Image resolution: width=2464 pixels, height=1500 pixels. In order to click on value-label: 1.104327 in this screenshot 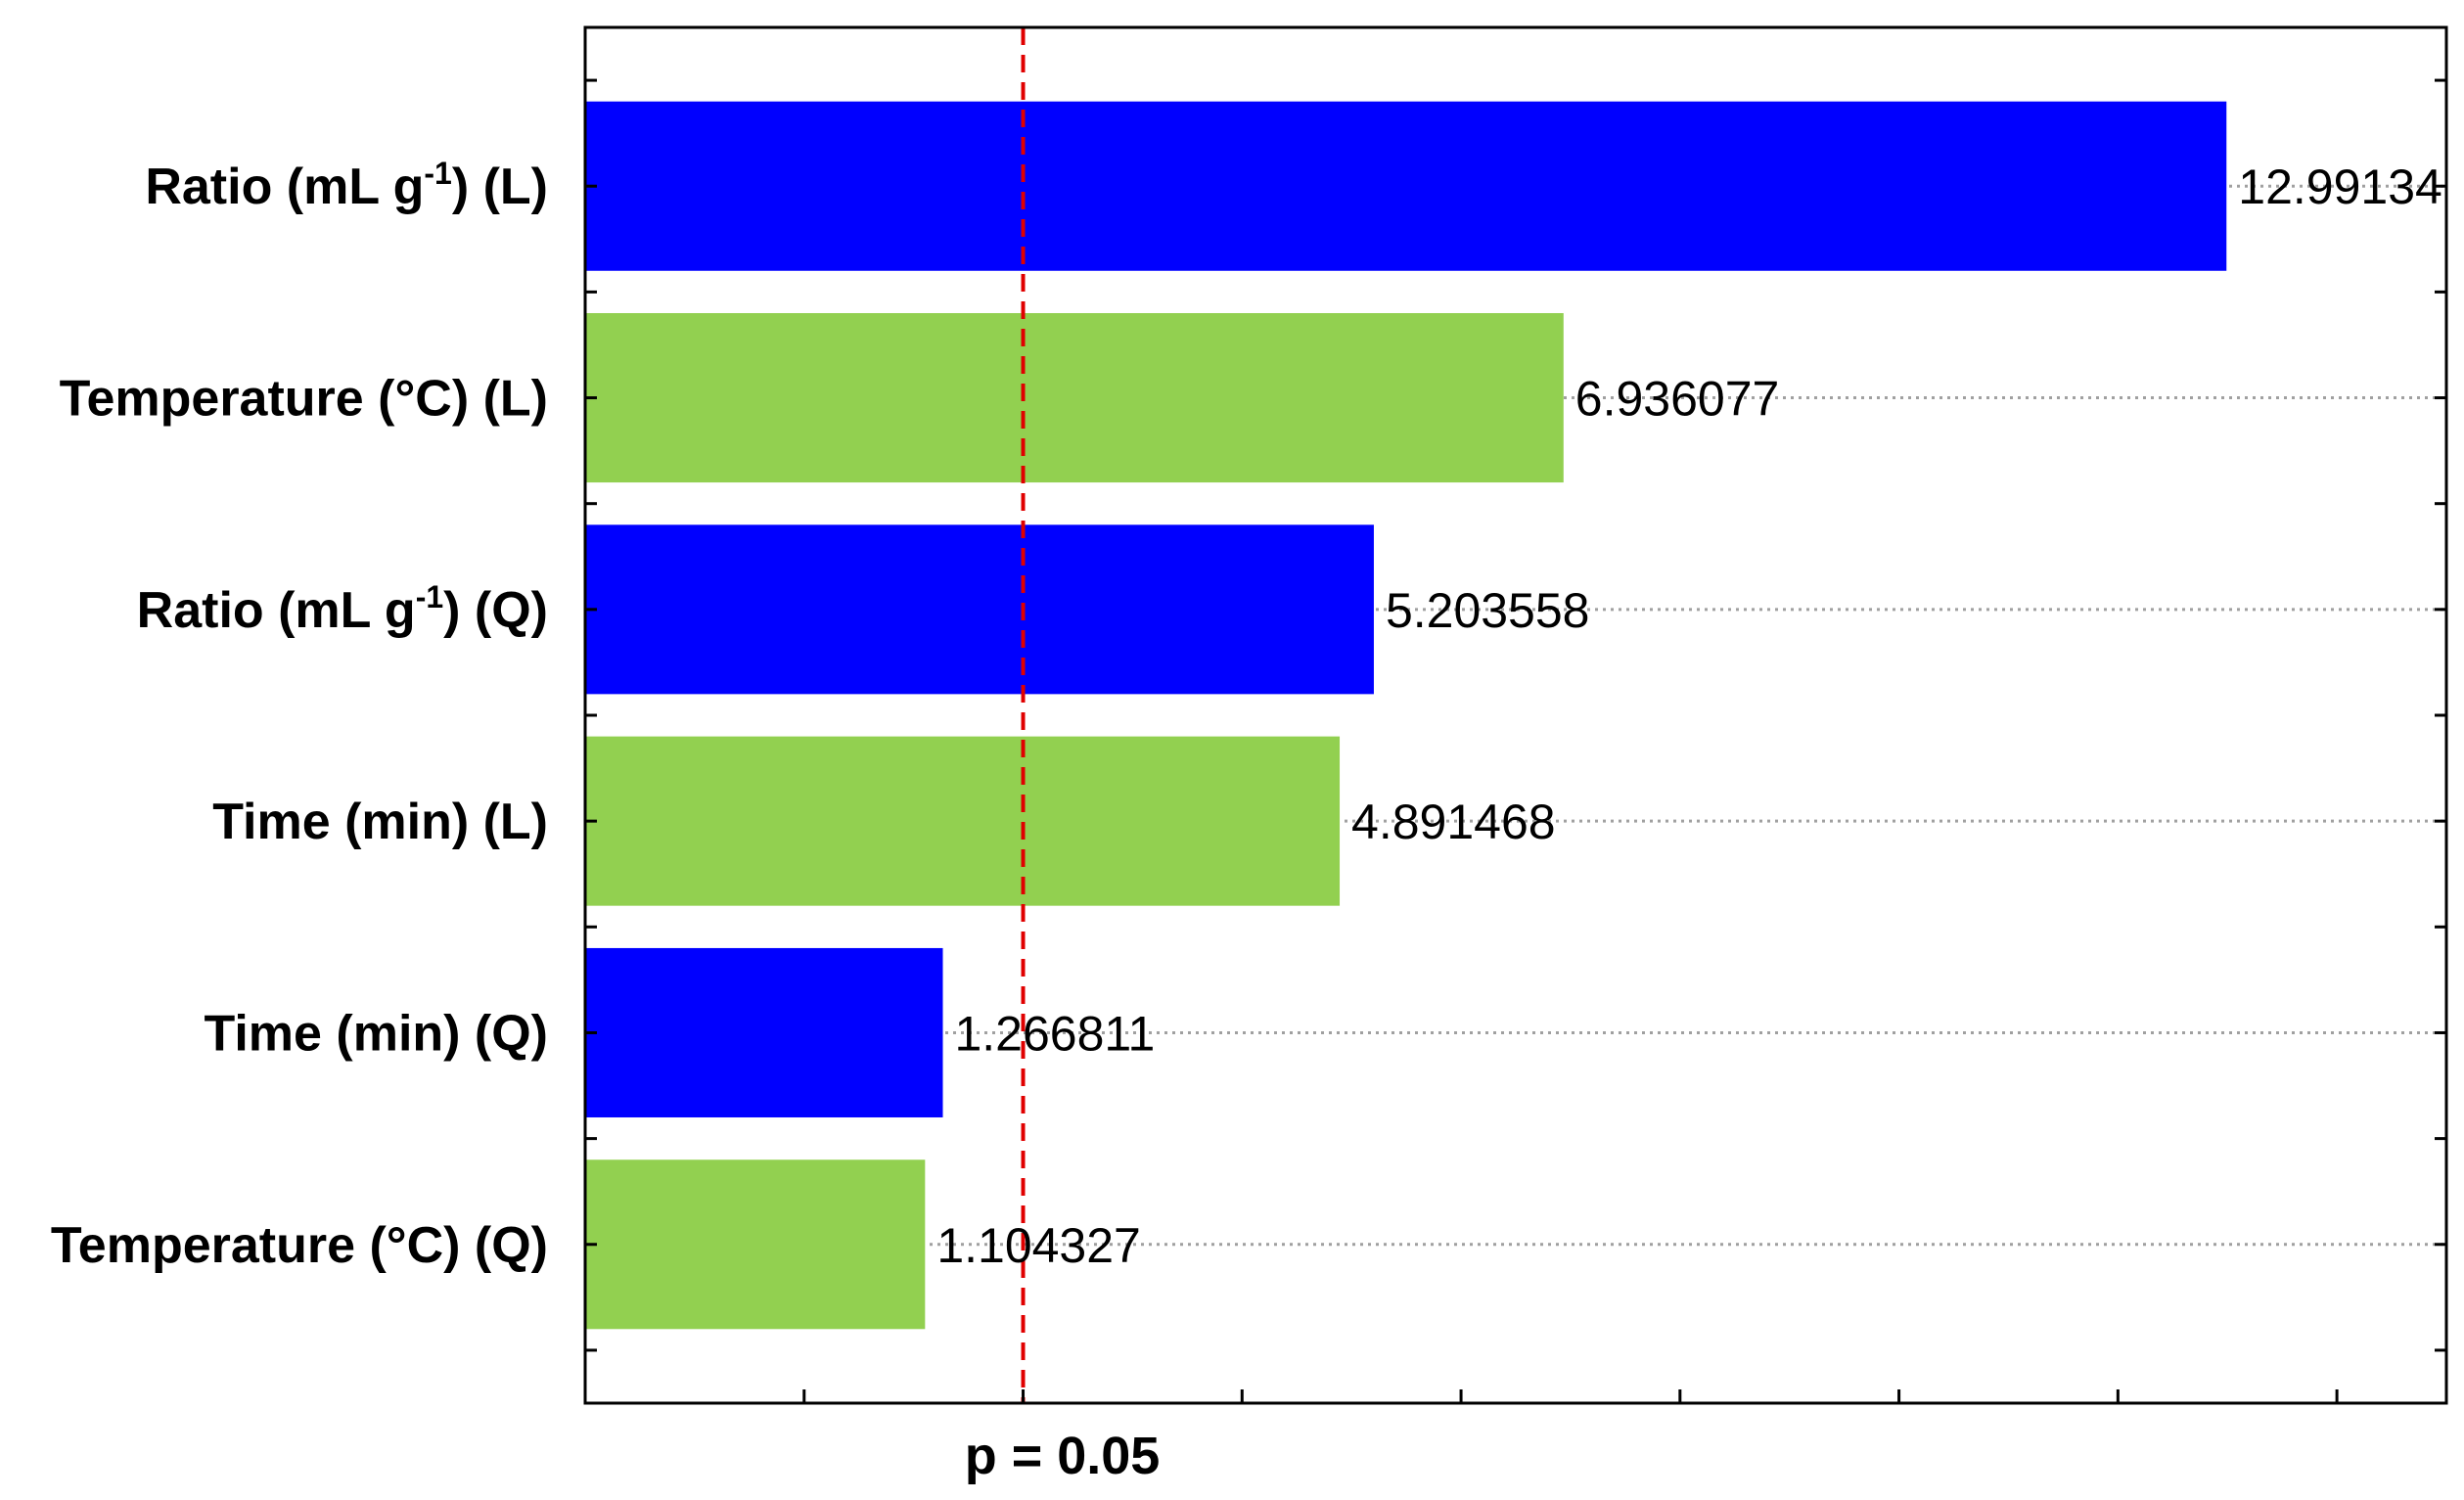, I will do `click(1039, 1245)`.